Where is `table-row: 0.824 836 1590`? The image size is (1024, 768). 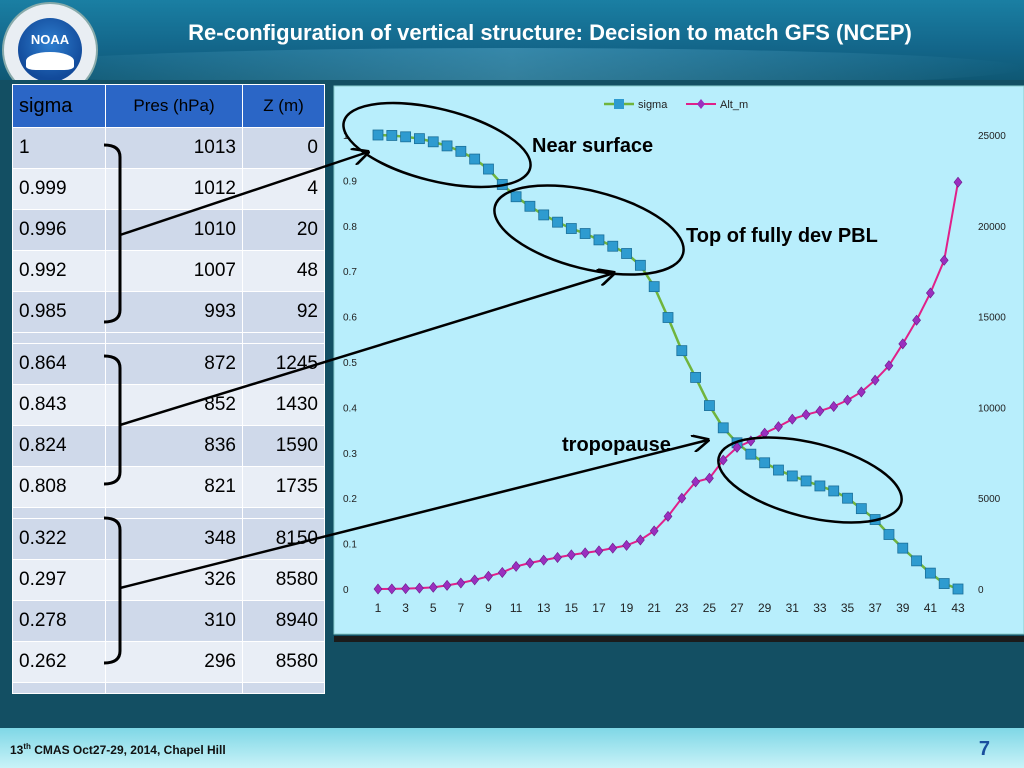
table-row: 0.824 836 1590 is located at coordinates (168, 446).